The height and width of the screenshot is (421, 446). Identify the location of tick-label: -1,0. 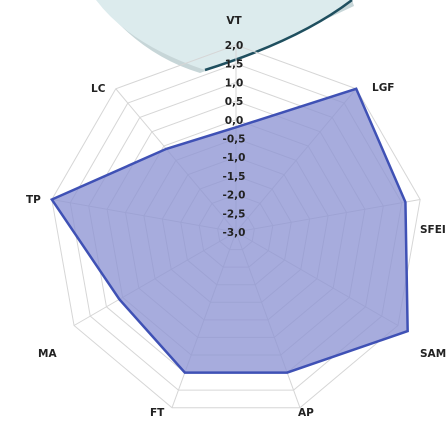
(234, 158).